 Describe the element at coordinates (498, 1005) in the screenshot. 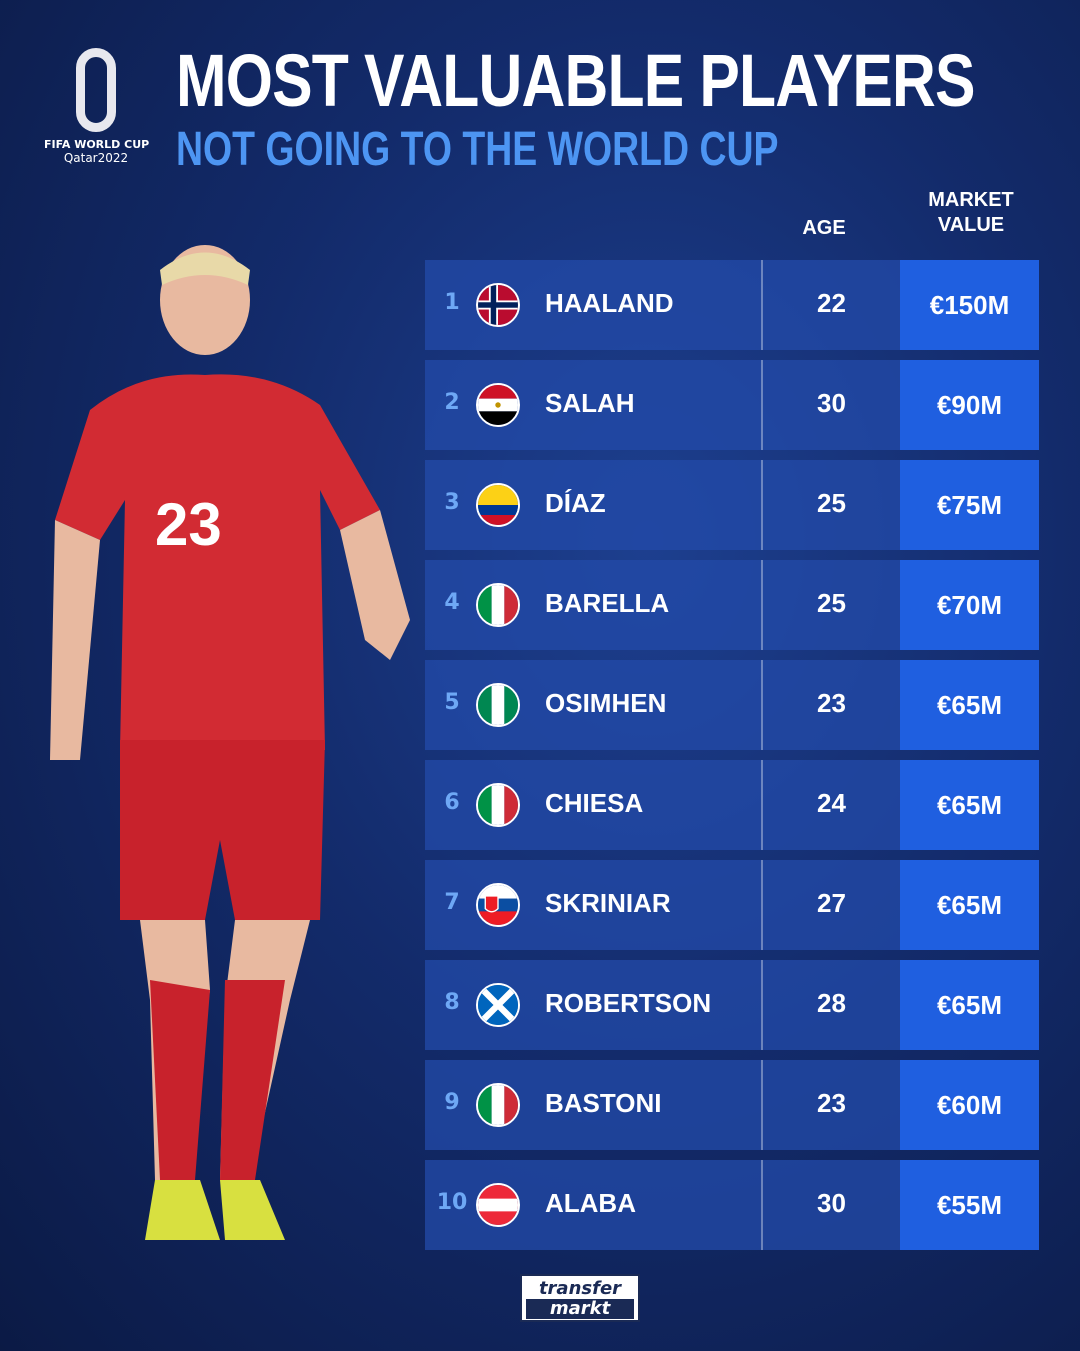

I see `scotland-flag-icon` at that location.